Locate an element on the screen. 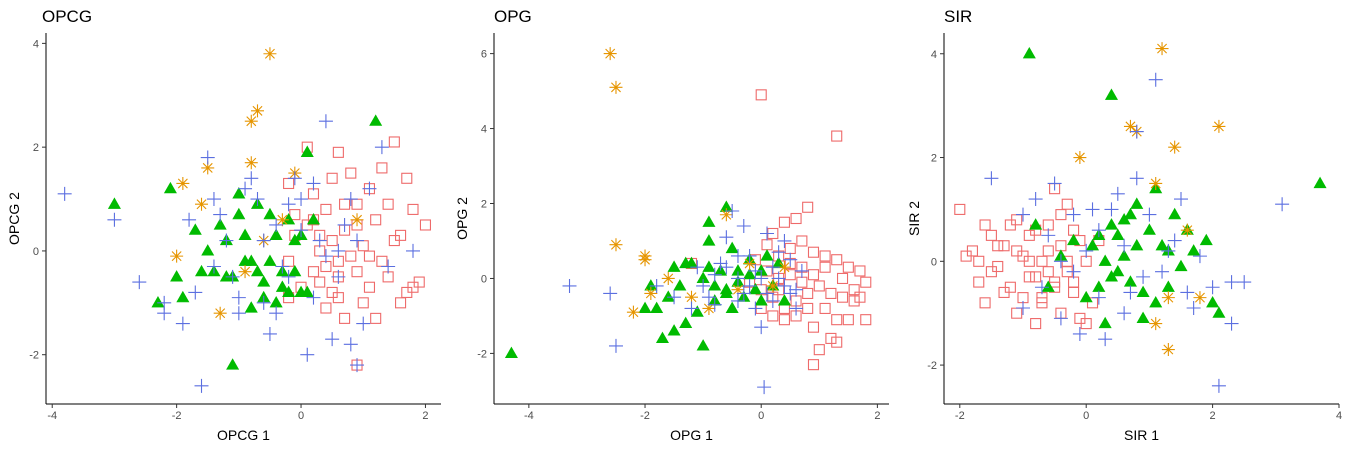 Image resolution: width=1350 pixels, height=450 pixels. series-cross is located at coordinates (685, 299).